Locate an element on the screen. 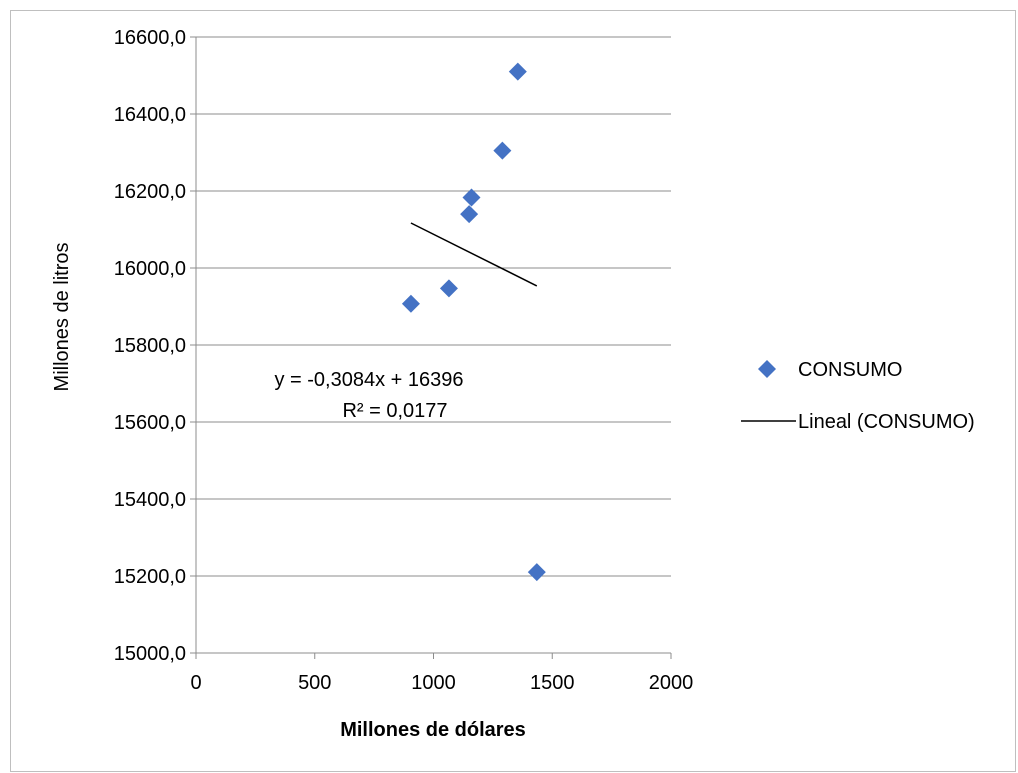 The height and width of the screenshot is (773, 1018). y-tick-label: 15800,0 is located at coordinates (150, 346).